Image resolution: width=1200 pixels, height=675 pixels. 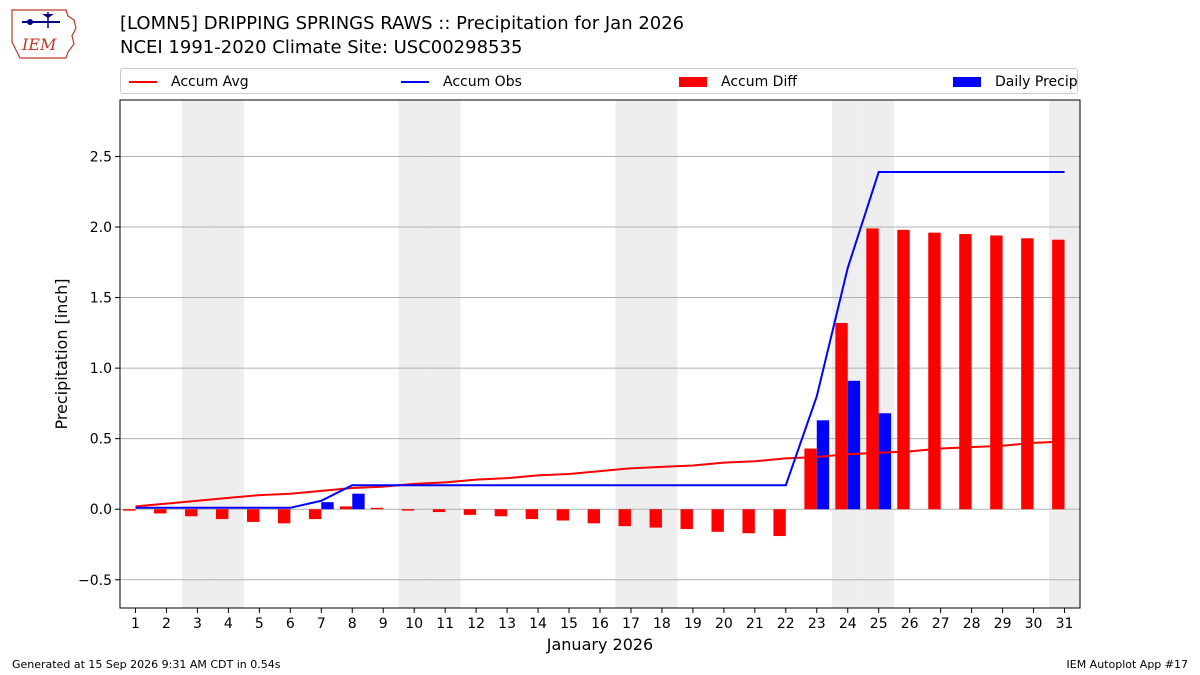 What do you see at coordinates (101, 299) in the screenshot?
I see `y-tick-label: 1.5` at bounding box center [101, 299].